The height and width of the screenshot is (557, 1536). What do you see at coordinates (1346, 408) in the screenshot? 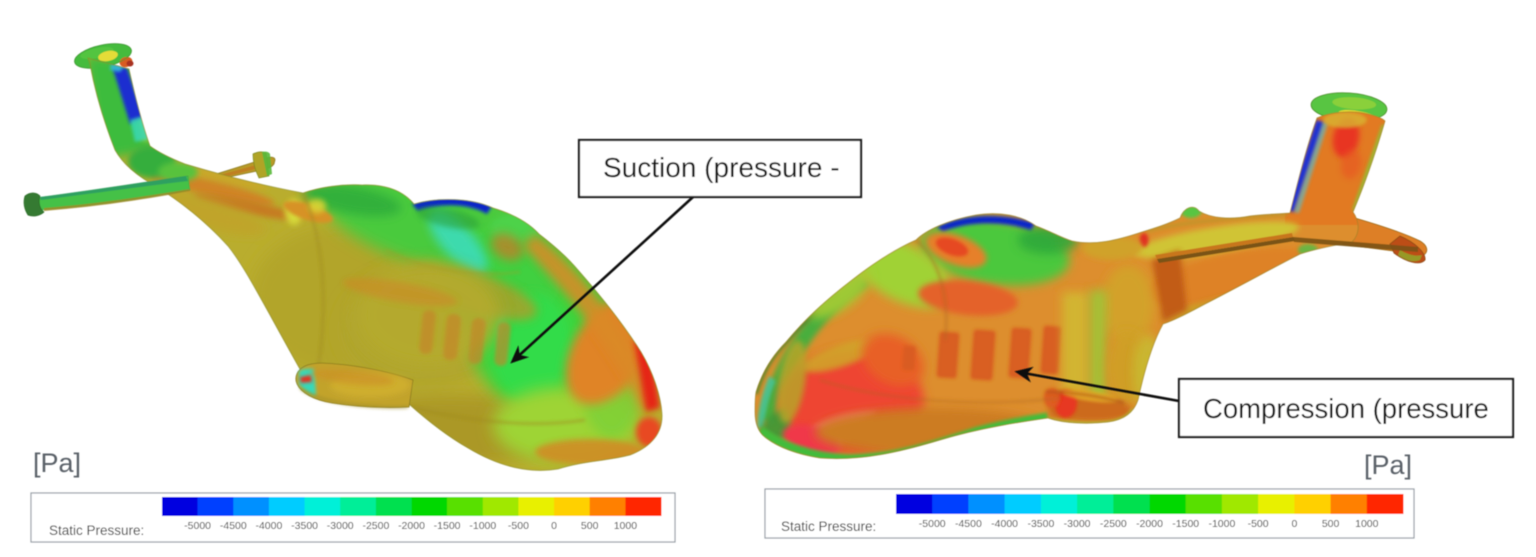
I see `svg-text: Compression (pressure` at bounding box center [1346, 408].